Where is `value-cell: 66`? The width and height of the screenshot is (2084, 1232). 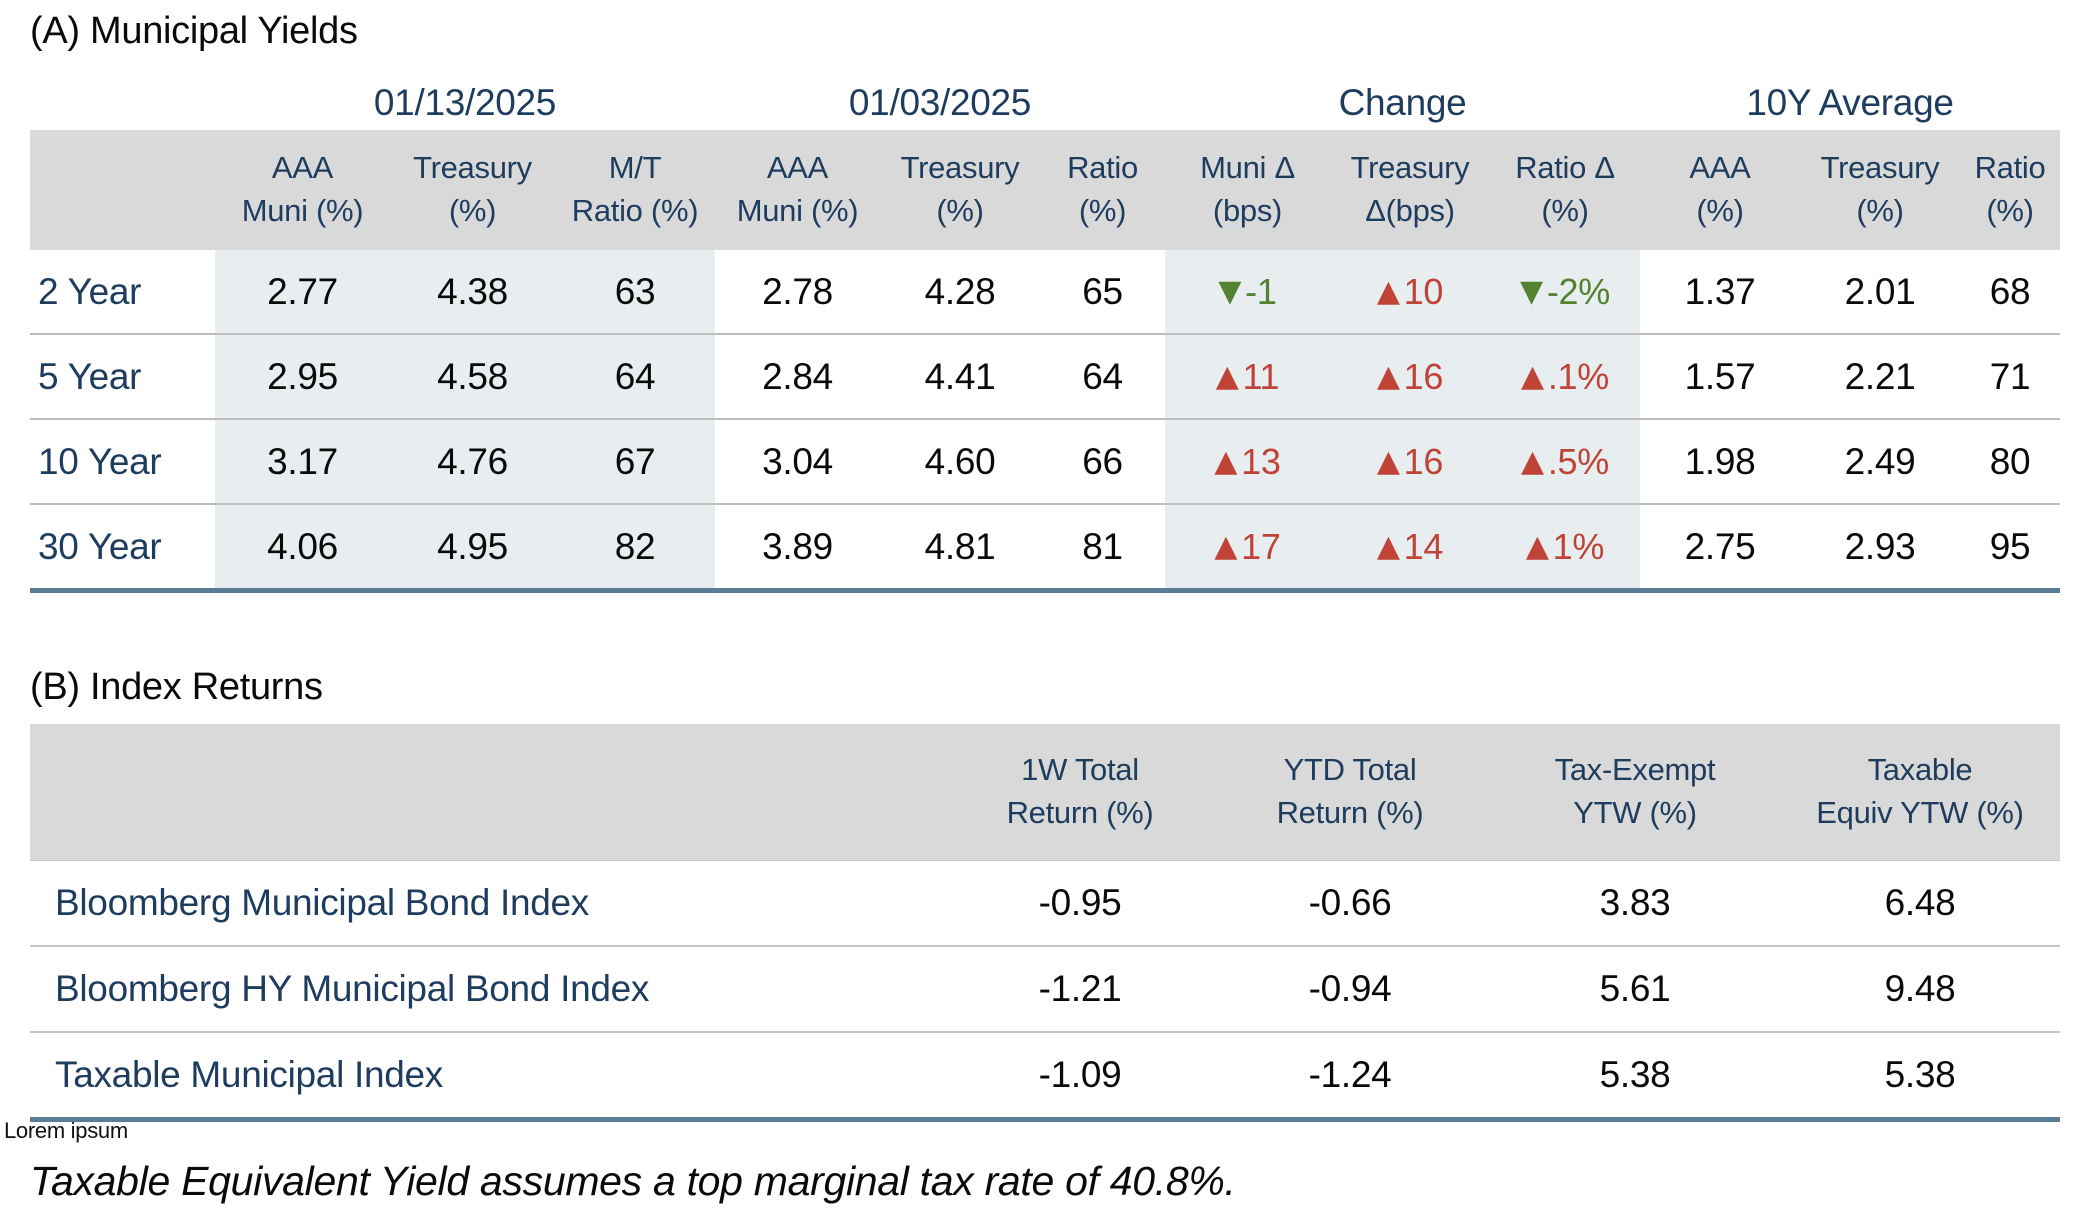
value-cell: 66 is located at coordinates (1102, 461).